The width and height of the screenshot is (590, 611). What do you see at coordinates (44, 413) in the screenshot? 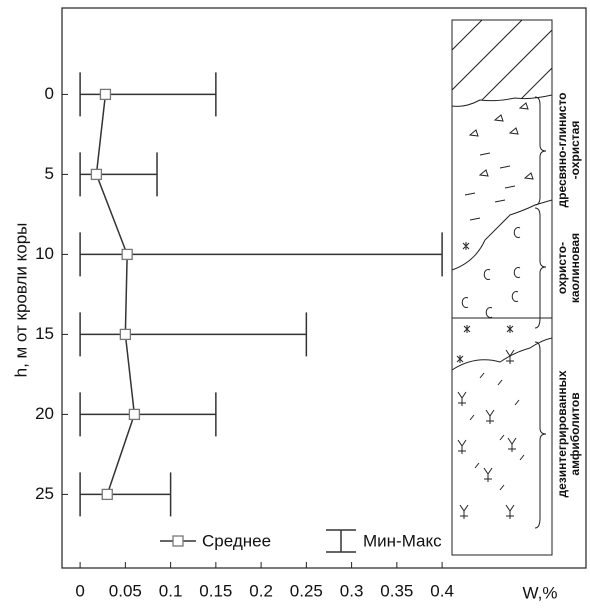
I see `y-tick-label: 20` at bounding box center [44, 413].